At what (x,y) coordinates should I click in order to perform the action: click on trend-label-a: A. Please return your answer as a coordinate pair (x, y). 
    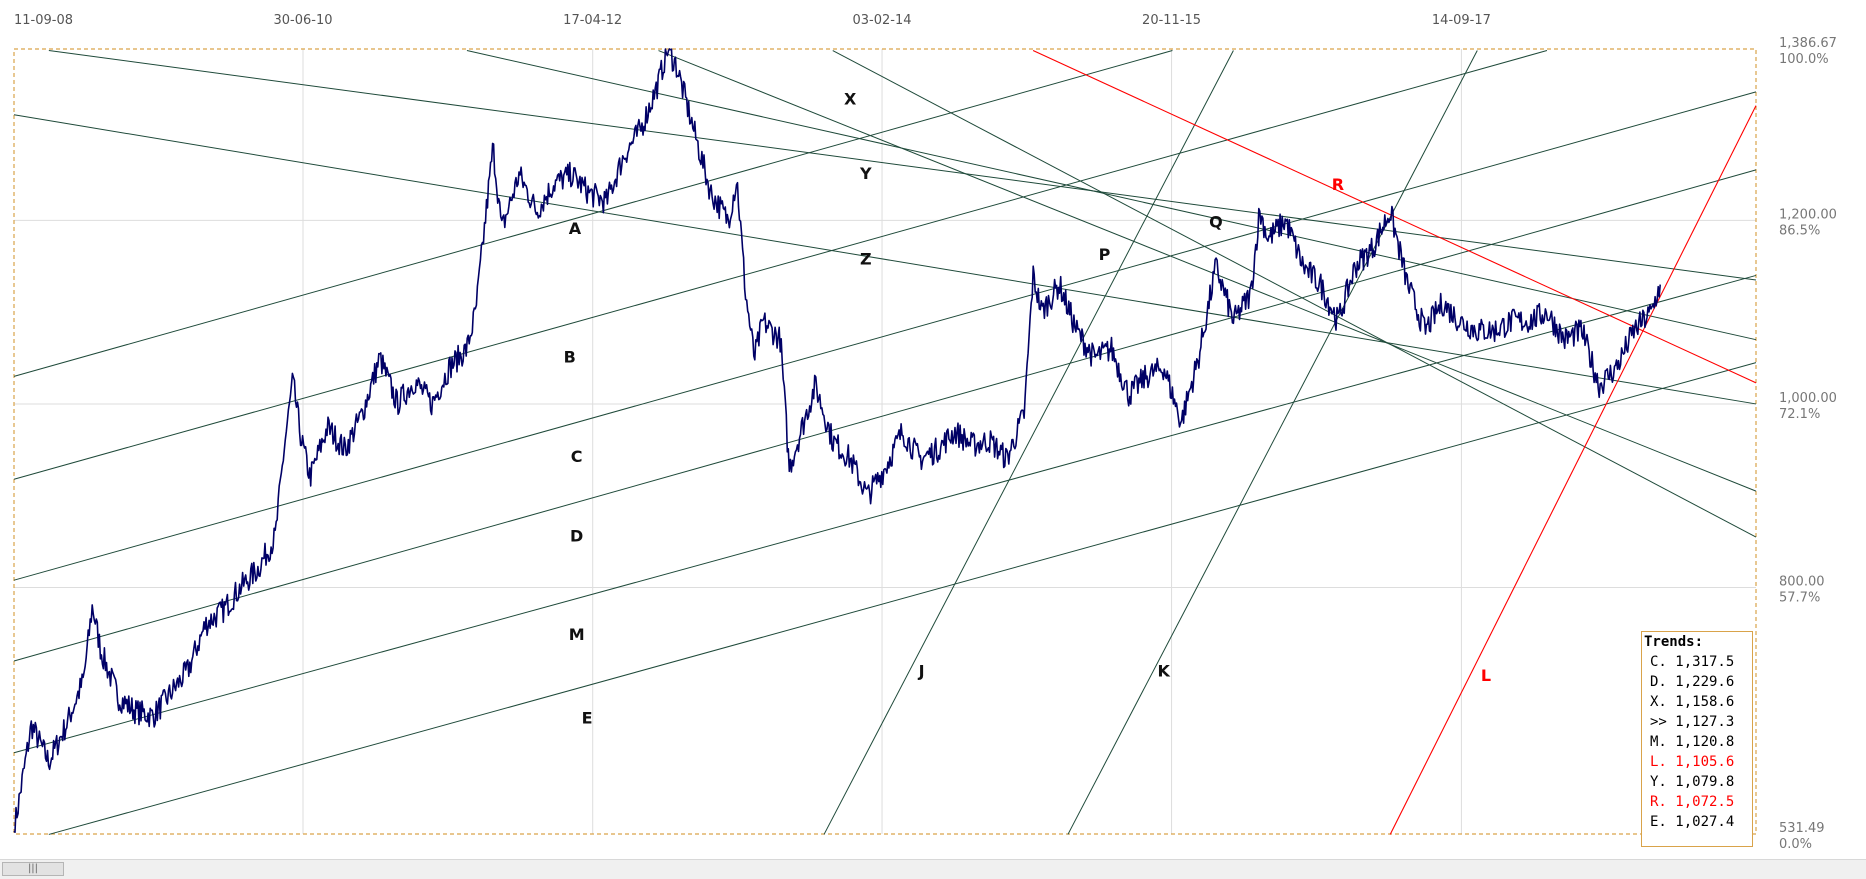
    Looking at the image, I should click on (575, 228).